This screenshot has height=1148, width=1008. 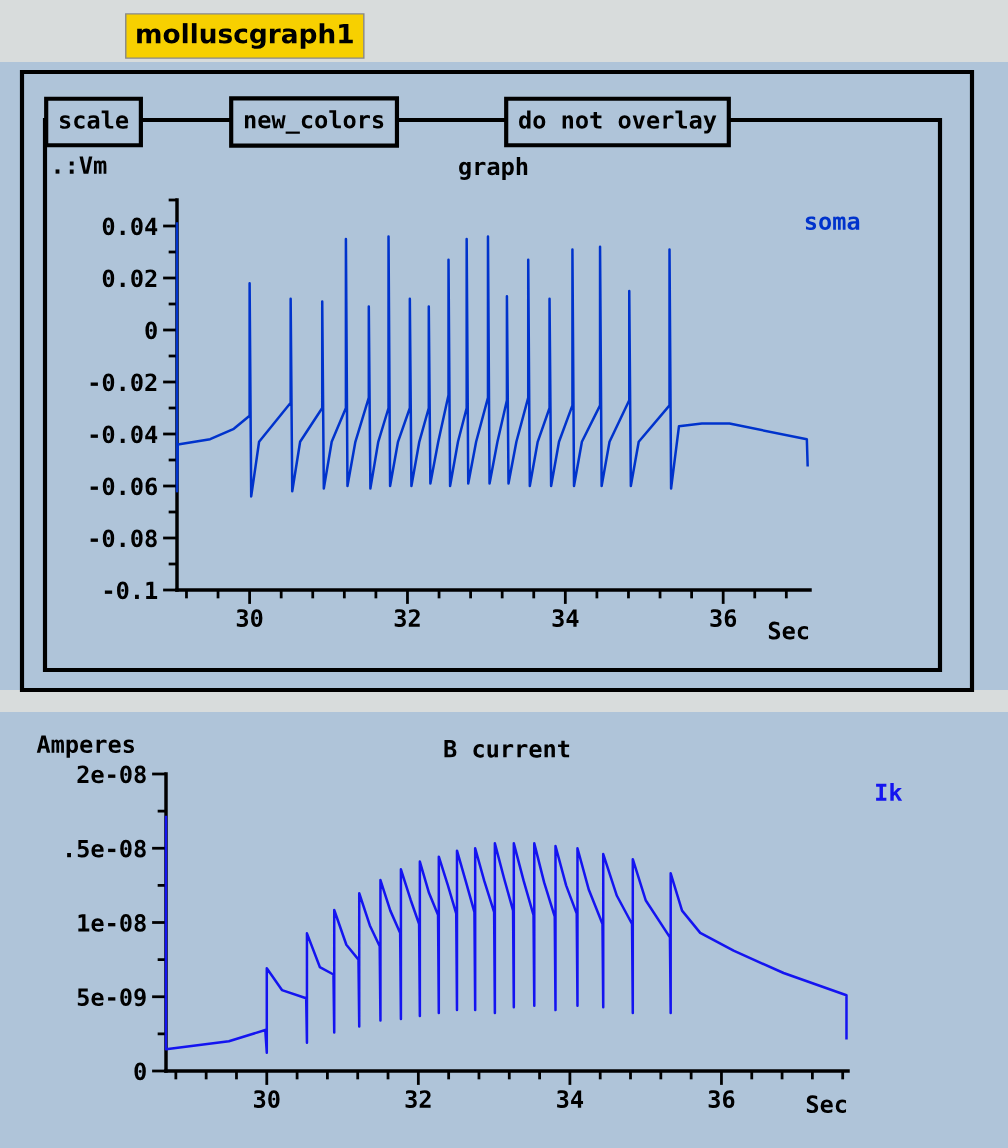 What do you see at coordinates (507, 749) in the screenshot?
I see `chart-title: B current` at bounding box center [507, 749].